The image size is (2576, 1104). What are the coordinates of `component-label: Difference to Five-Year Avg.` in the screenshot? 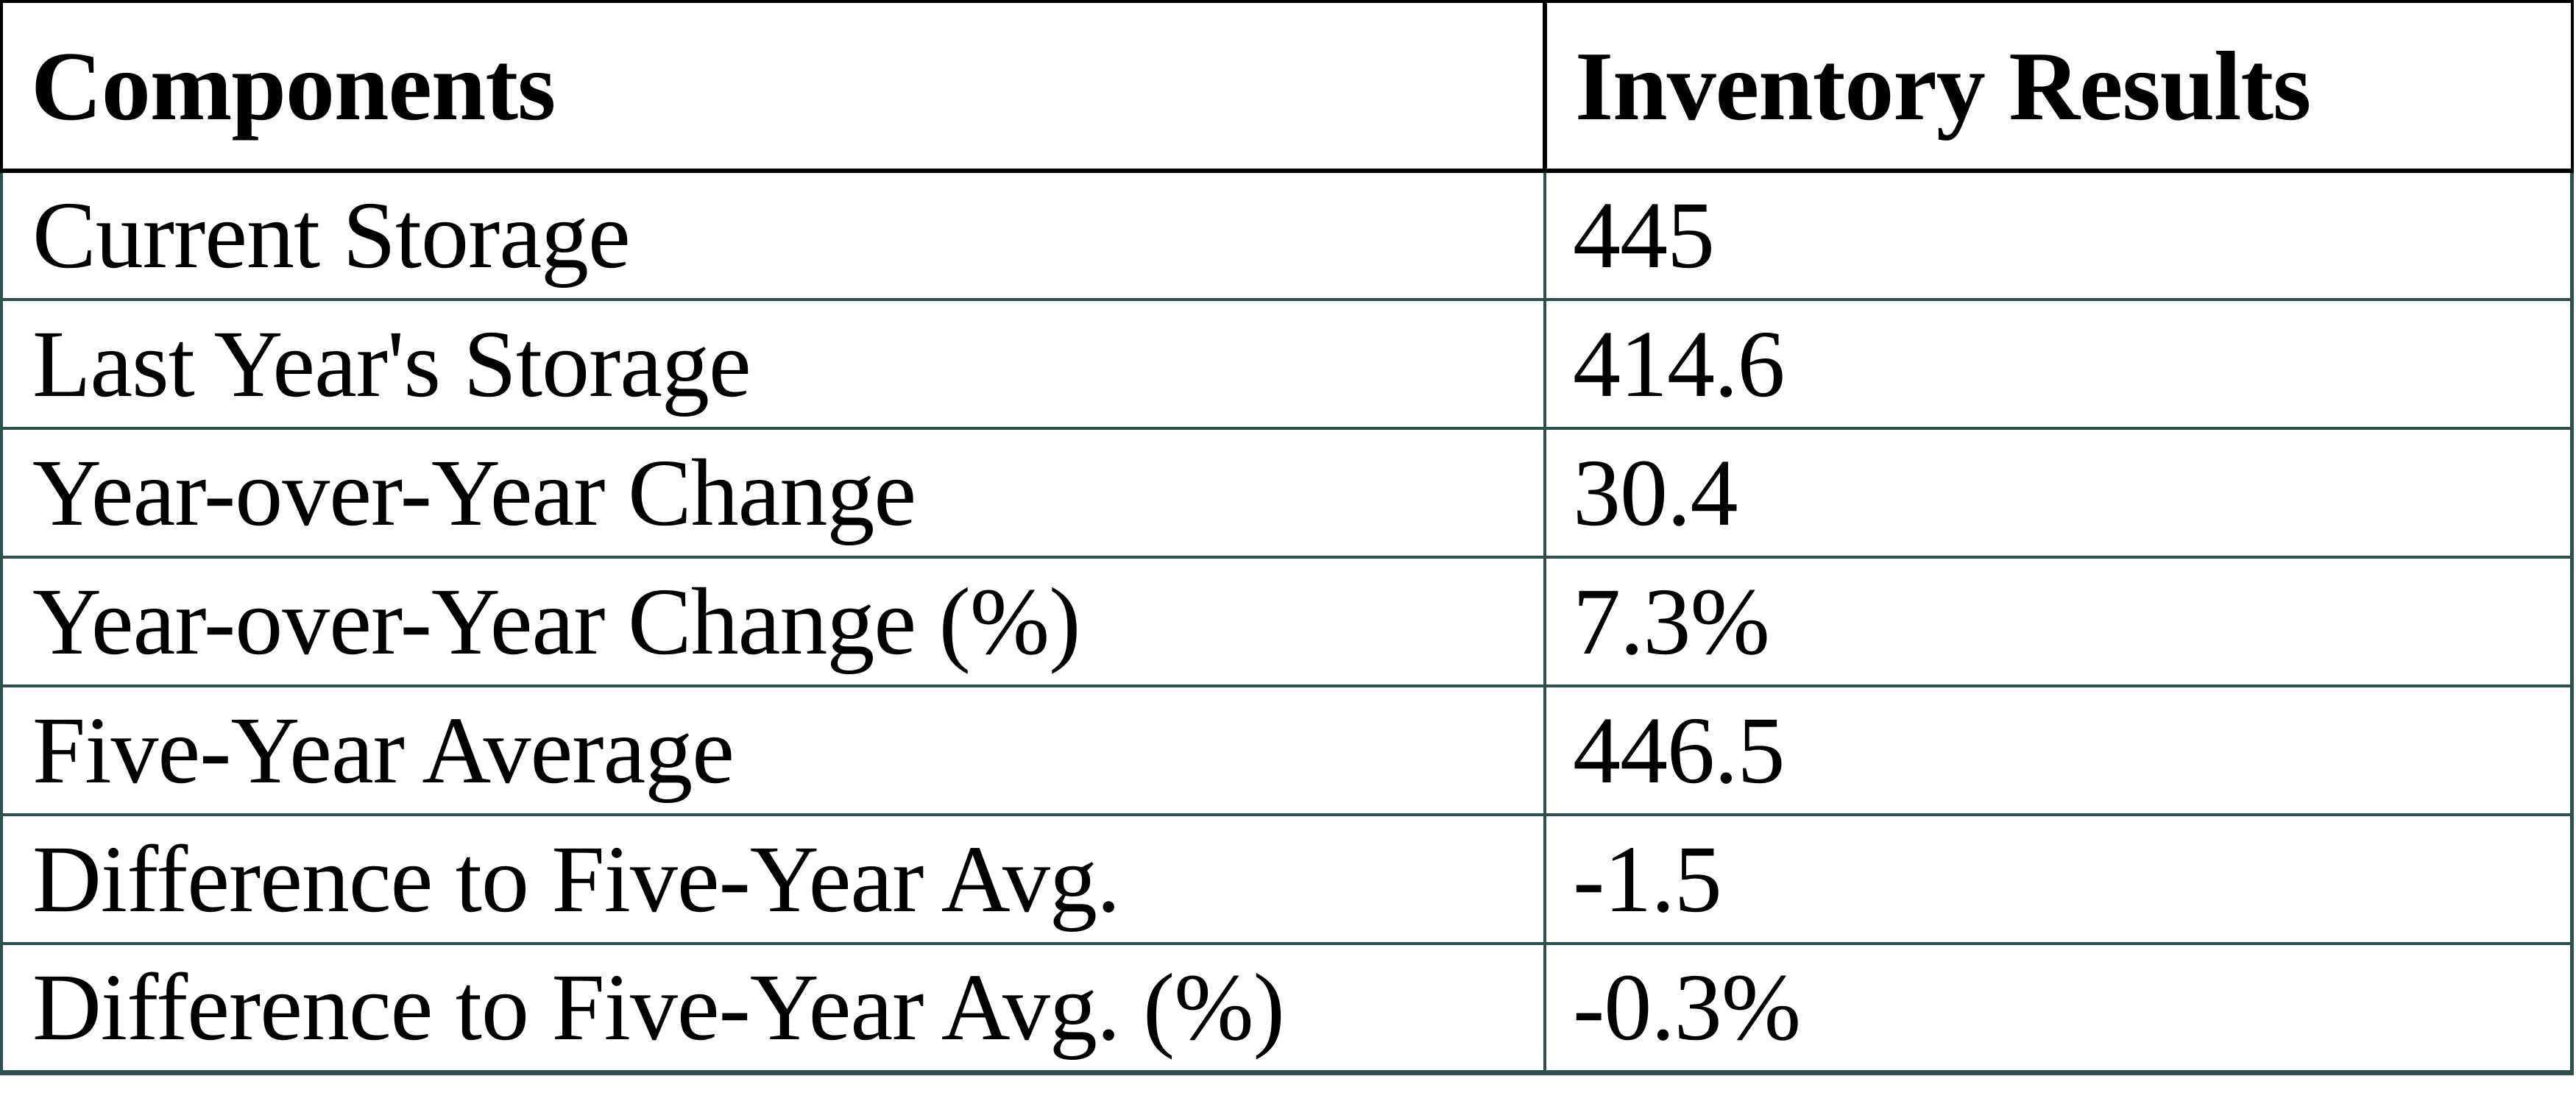 It's located at (773, 879).